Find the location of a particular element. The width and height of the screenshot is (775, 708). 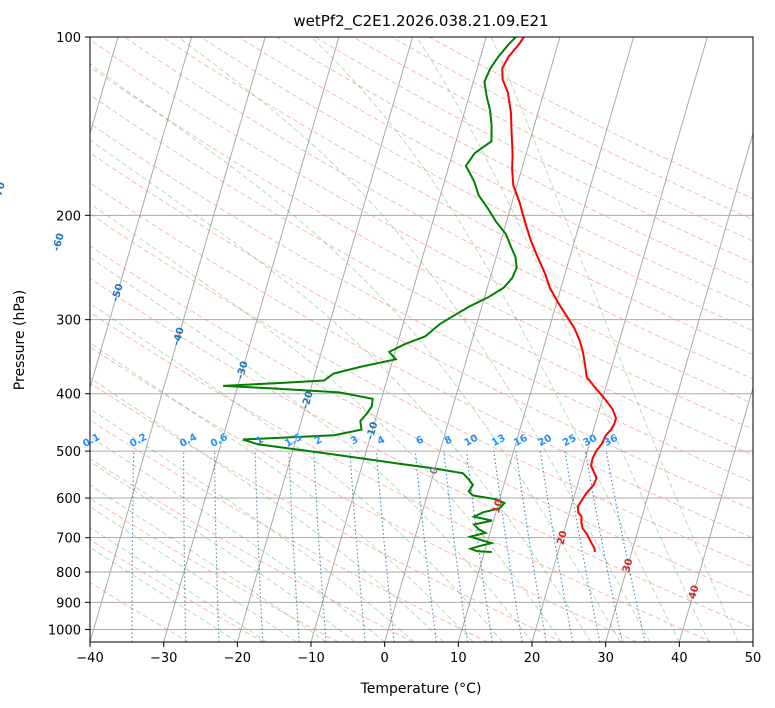

x-tick-label: −20 is located at coordinates (237, 658).